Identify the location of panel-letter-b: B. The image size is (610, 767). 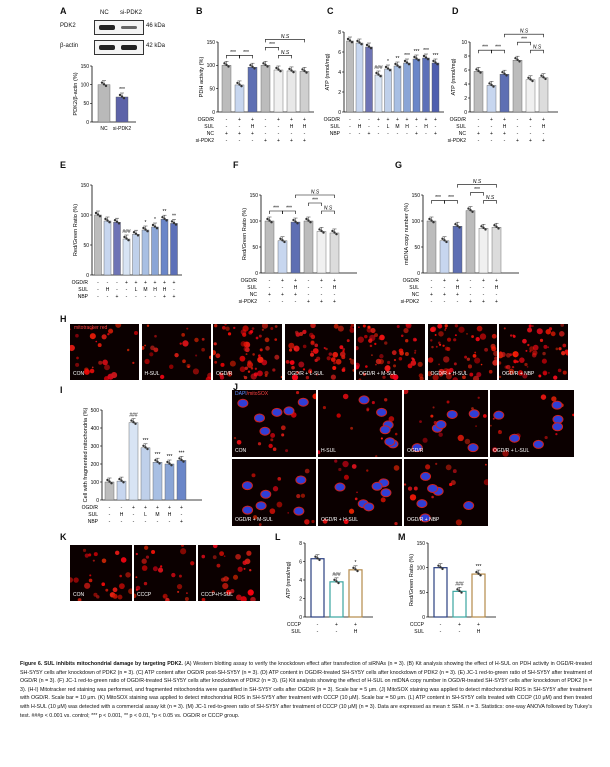
(199, 11).